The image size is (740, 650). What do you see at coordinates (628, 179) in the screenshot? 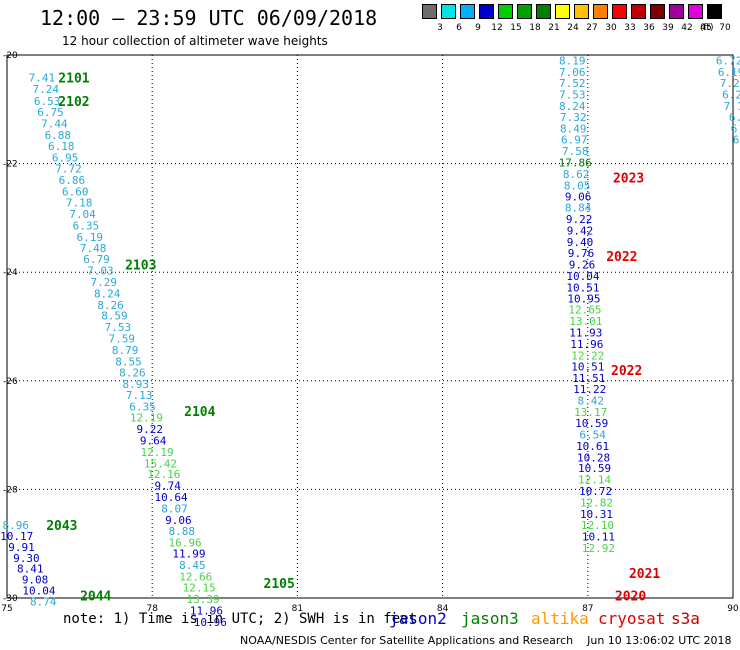
I see `pass-number-label: 2023` at bounding box center [628, 179].